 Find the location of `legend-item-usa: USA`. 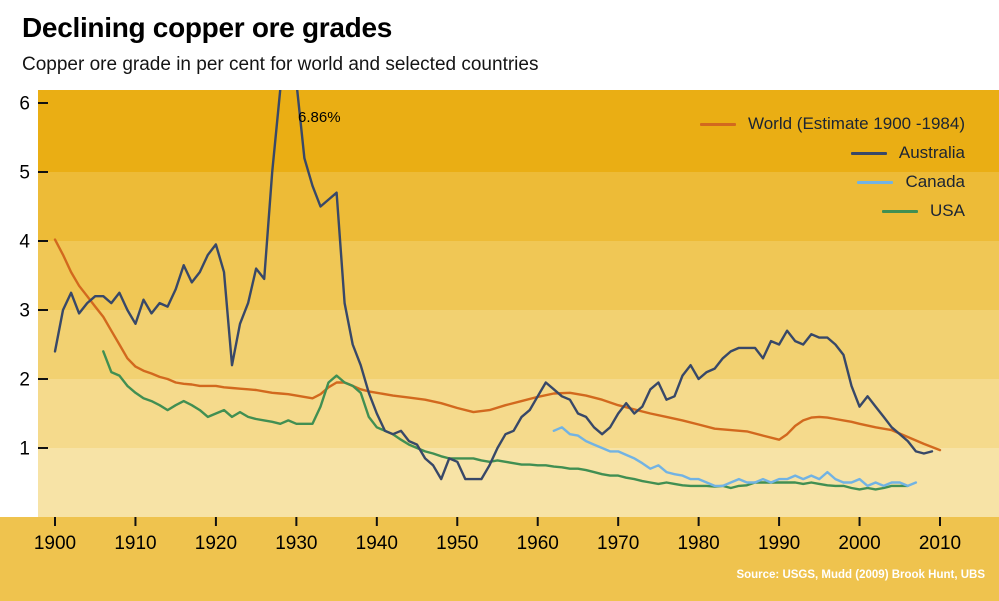

legend-item-usa: USA is located at coordinates (923, 211).